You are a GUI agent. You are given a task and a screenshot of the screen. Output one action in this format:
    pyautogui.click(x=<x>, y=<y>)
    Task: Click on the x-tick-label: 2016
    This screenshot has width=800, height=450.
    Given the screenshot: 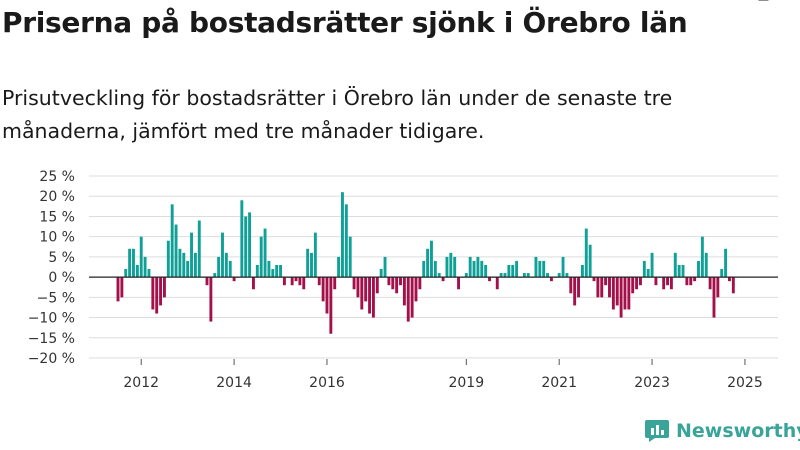 What is the action you would take?
    pyautogui.click(x=327, y=383)
    